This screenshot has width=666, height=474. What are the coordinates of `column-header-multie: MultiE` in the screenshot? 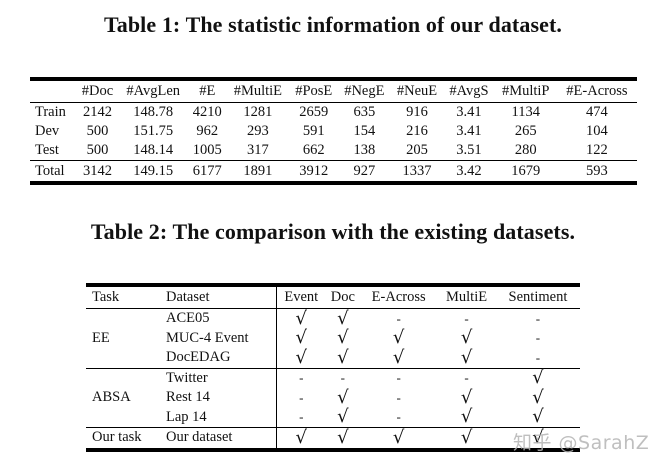 It's located at (466, 297).